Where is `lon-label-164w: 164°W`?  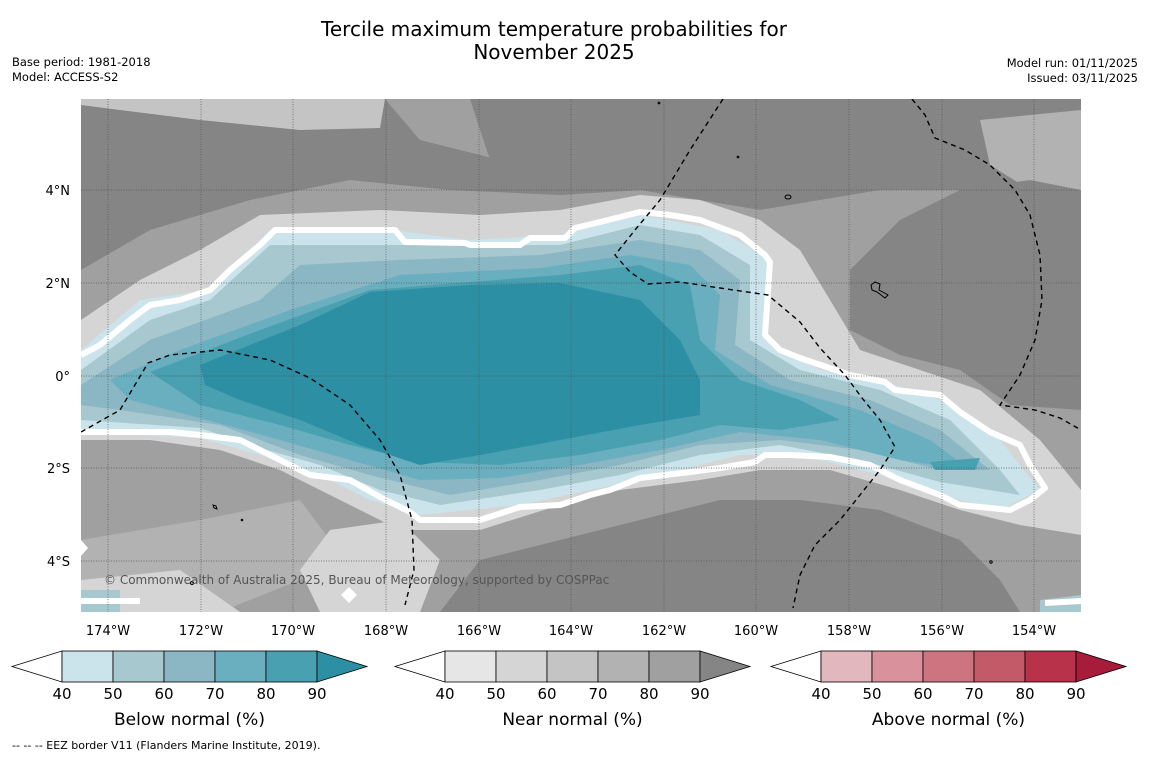
lon-label-164w: 164°W is located at coordinates (571, 631).